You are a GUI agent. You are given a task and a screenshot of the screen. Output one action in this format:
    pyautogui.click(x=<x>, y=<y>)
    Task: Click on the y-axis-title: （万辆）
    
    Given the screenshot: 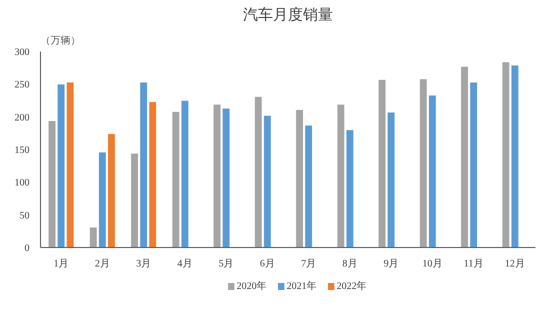 What is the action you would take?
    pyautogui.click(x=60, y=40)
    